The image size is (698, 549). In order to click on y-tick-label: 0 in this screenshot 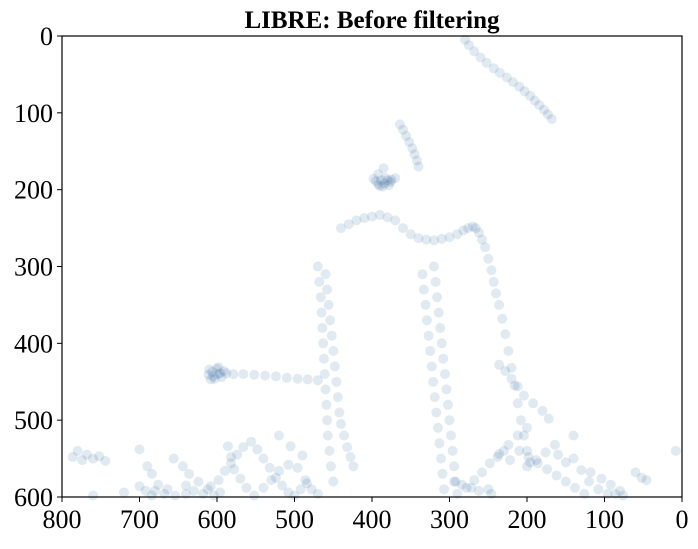, I will do `click(46, 36)`.